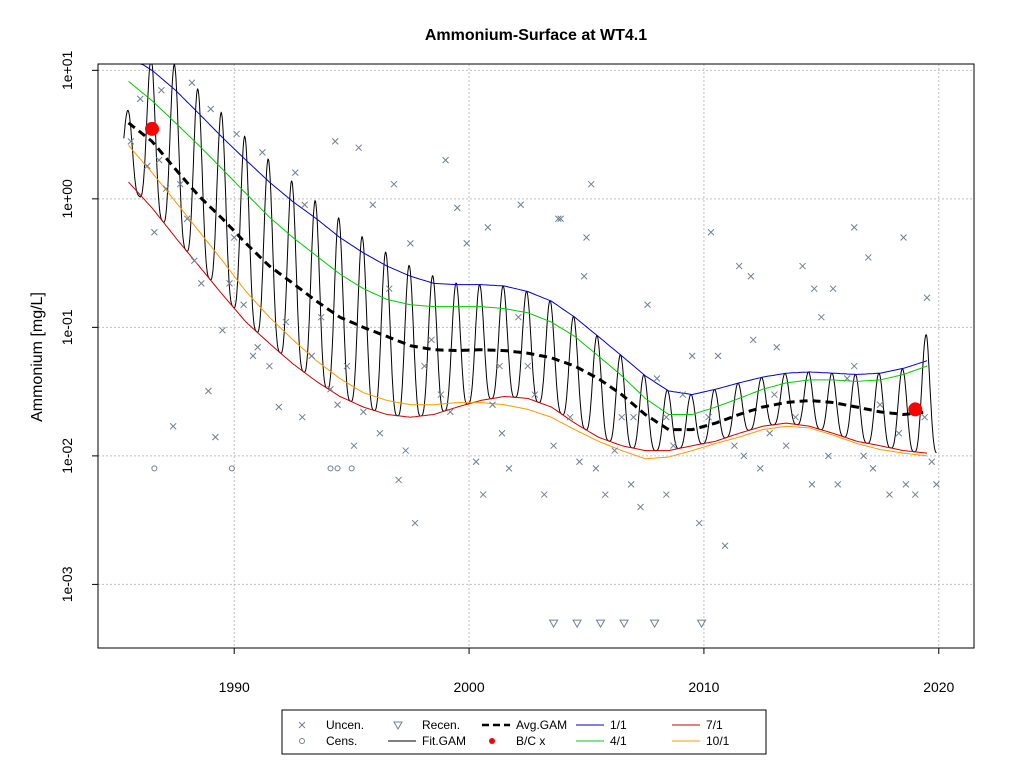 The height and width of the screenshot is (768, 1024). What do you see at coordinates (530, 741) in the screenshot?
I see `legend-label: B/C x` at bounding box center [530, 741].